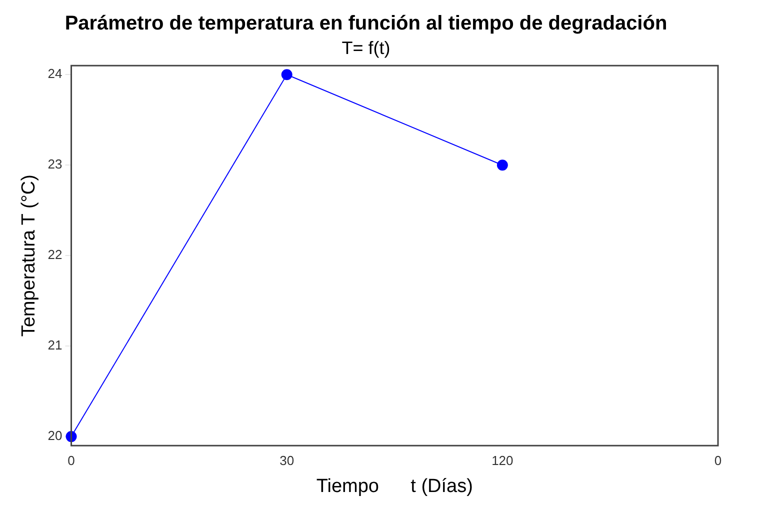 The image size is (777, 510). I want to click on x-tick-label: 30, so click(287, 460).